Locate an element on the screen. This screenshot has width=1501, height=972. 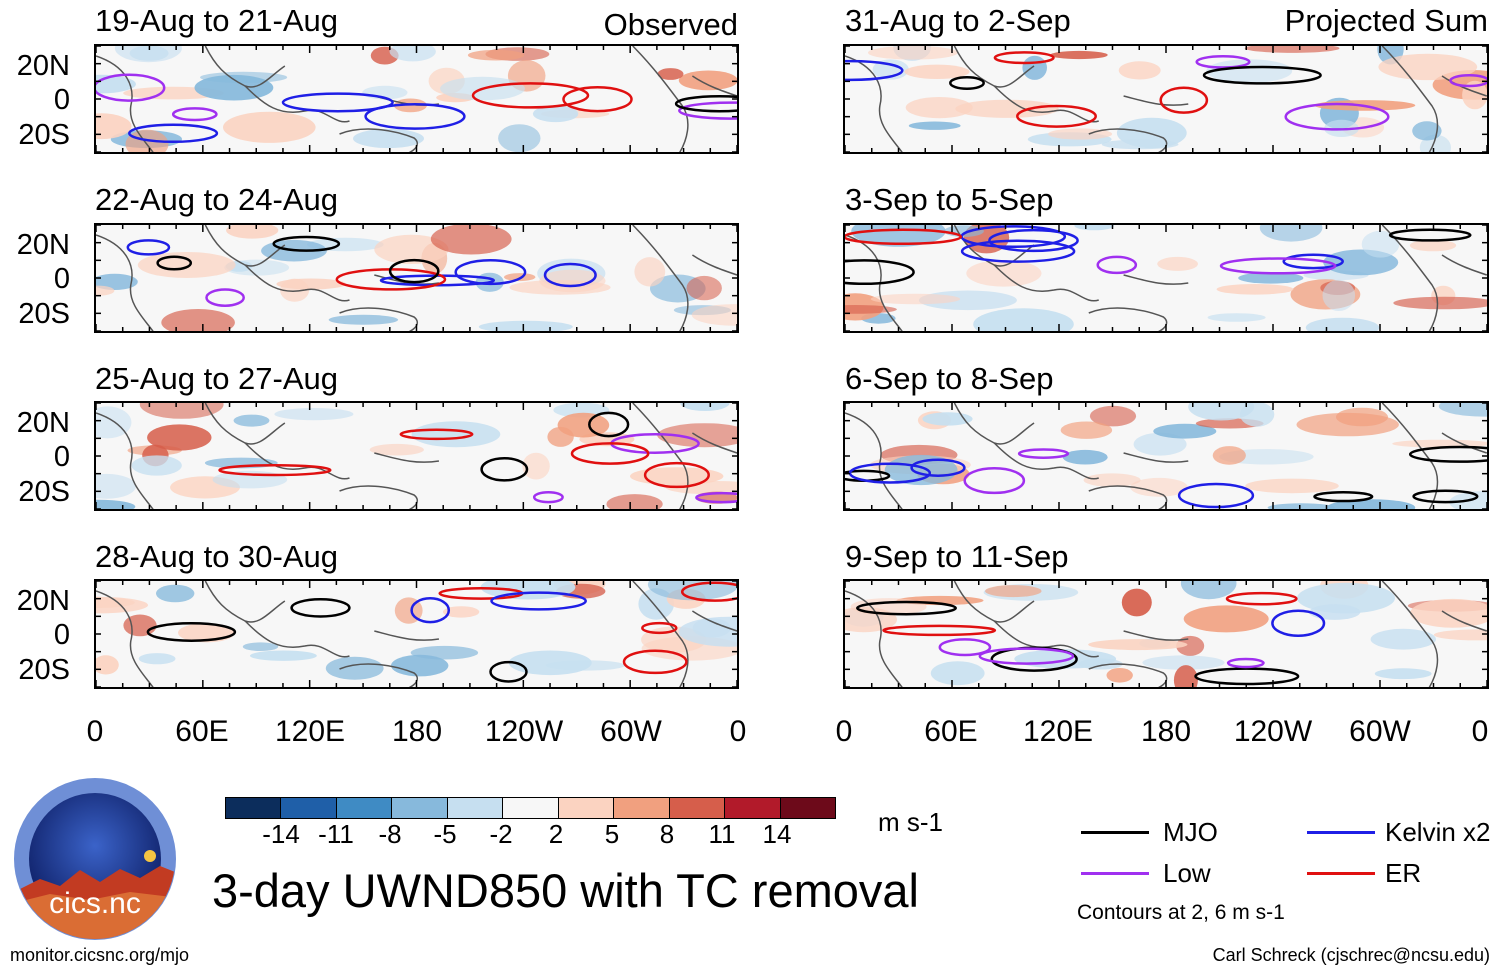
lat-label-eq: 0 is located at coordinates (61, 279).